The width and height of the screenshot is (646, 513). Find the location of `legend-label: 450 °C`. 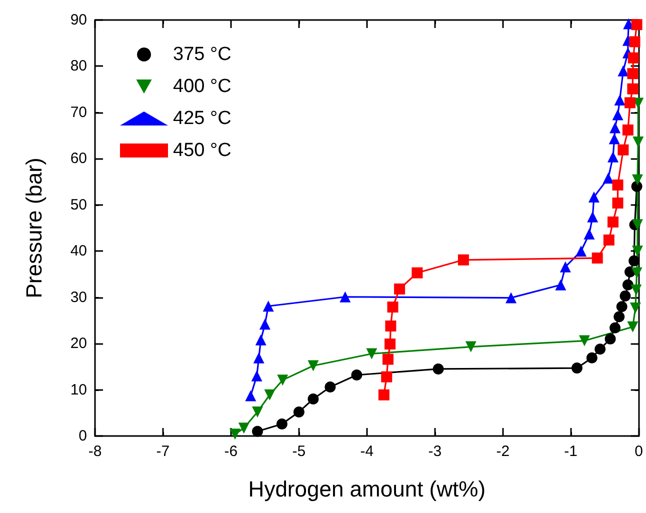

legend-label: 450 °C is located at coordinates (202, 150).